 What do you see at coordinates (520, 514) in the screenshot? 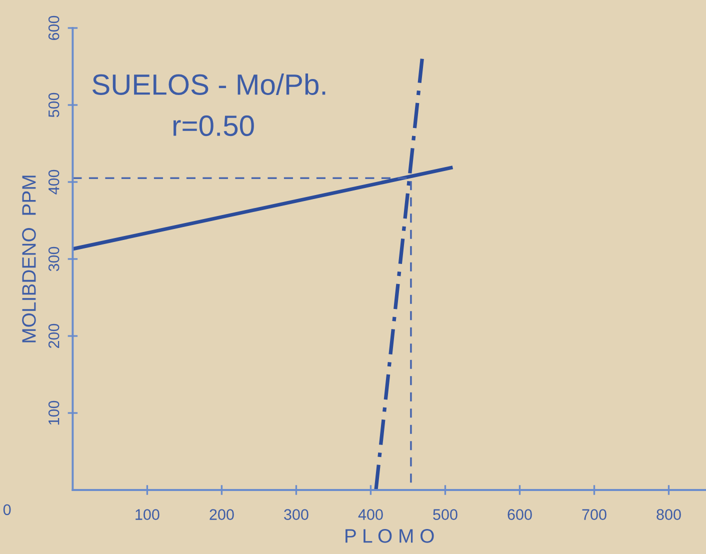
I see `x-tick-label: 600` at bounding box center [520, 514].